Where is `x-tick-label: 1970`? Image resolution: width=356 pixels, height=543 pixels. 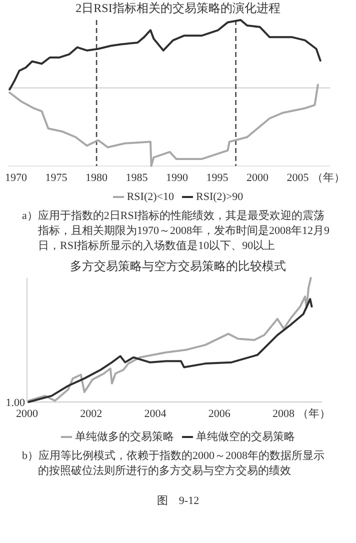 x-tick-label: 1970 is located at coordinates (16, 178).